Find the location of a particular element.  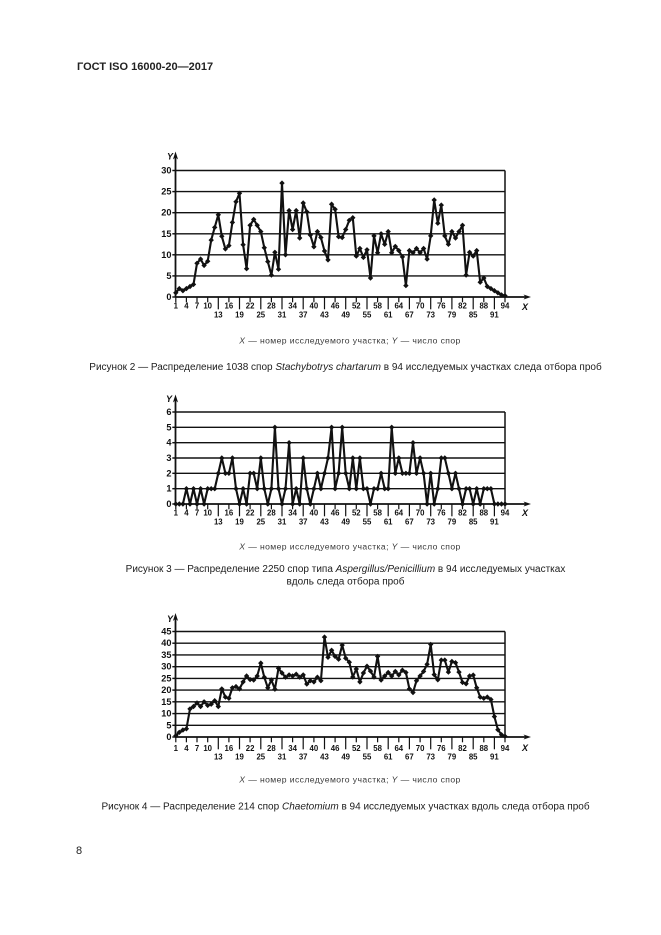

svg-text: 1 is located at coordinates (176, 306).